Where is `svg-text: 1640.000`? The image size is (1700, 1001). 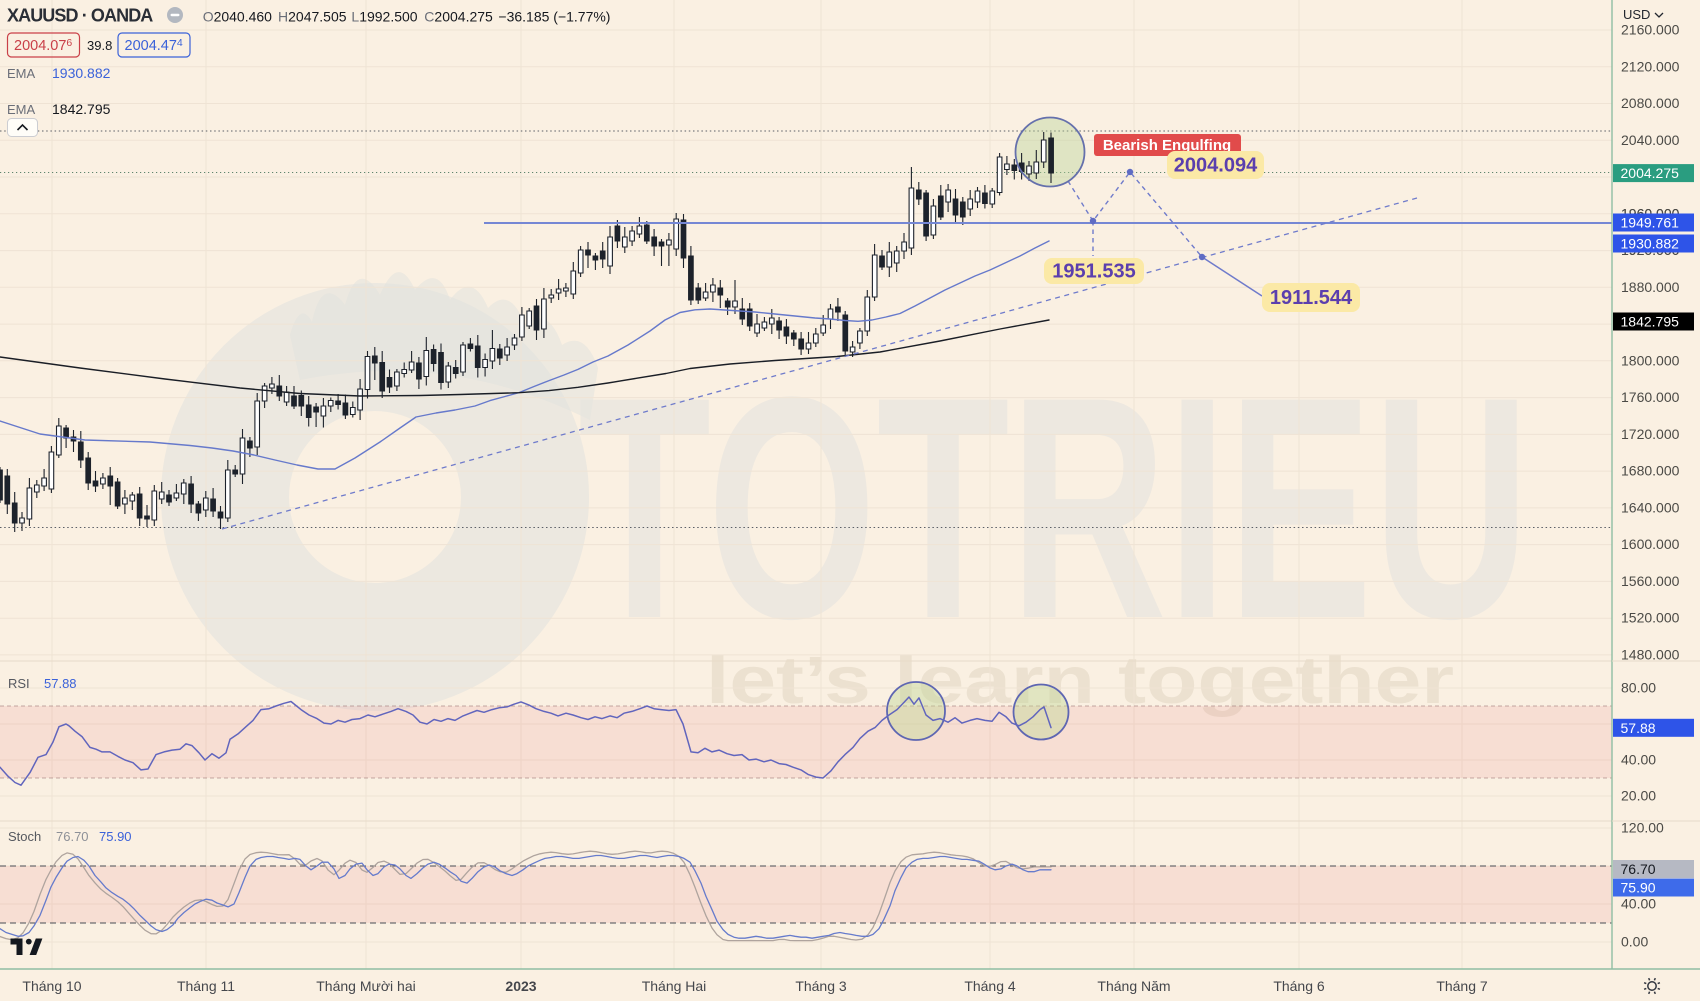
svg-text: 1640.000 is located at coordinates (1650, 507).